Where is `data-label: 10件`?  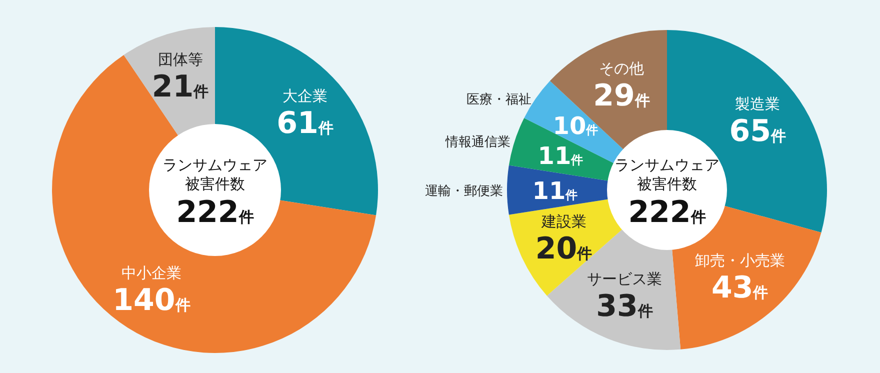 data-label: 10件 is located at coordinates (575, 126).